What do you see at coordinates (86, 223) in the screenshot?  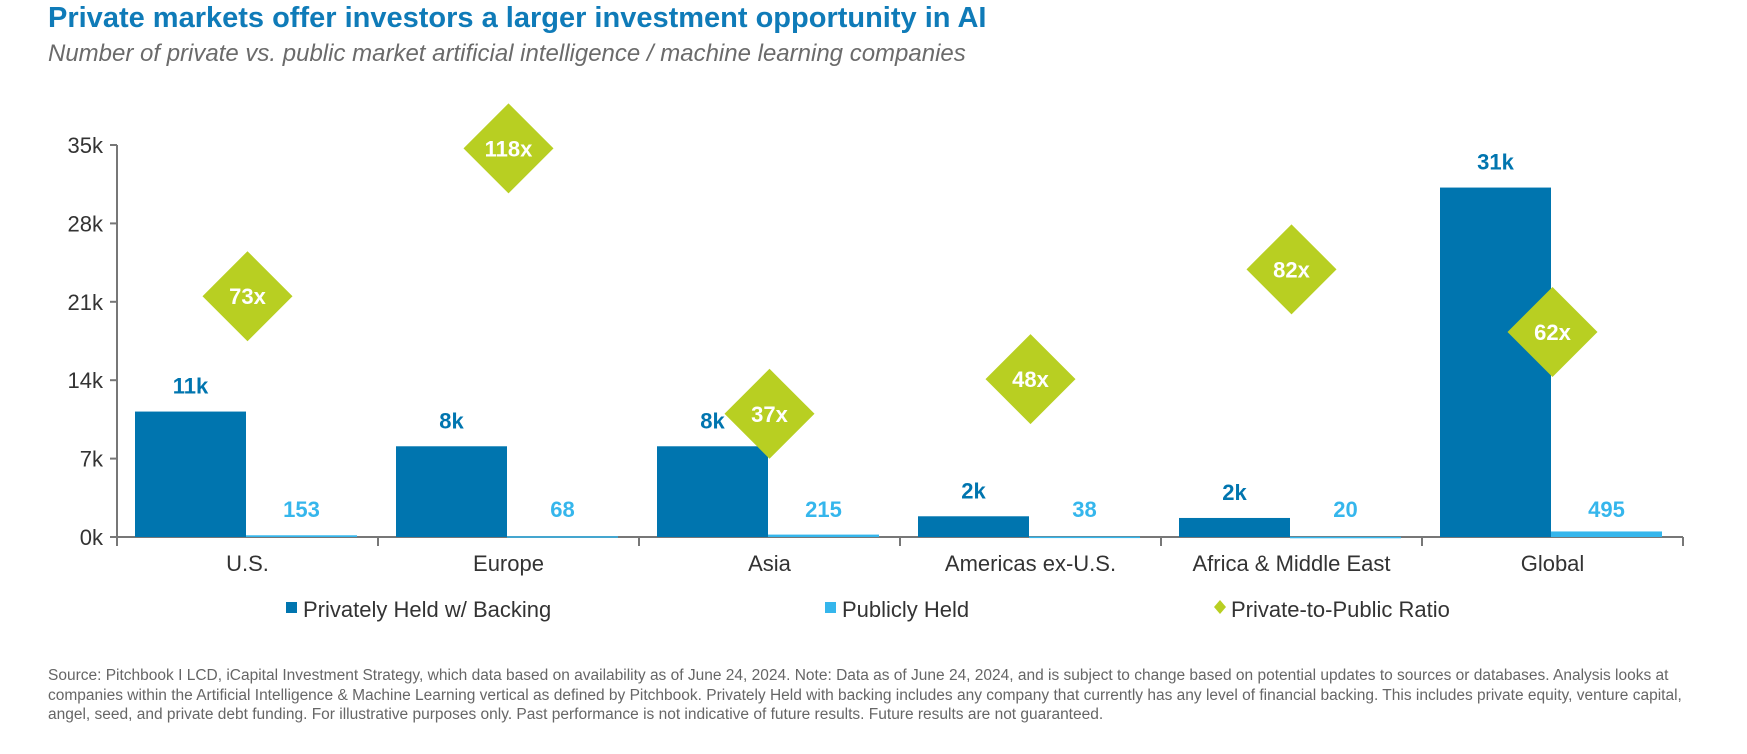 I see `y-tick-label: 28k` at bounding box center [86, 223].